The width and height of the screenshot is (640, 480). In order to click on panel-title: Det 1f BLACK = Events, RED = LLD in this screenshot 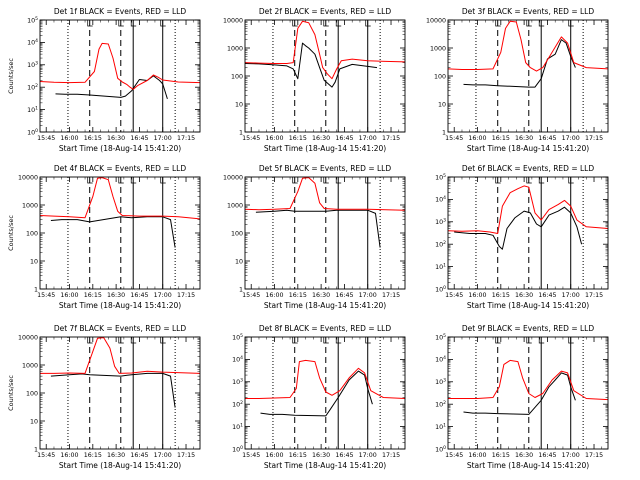, I will do `click(120, 11)`.